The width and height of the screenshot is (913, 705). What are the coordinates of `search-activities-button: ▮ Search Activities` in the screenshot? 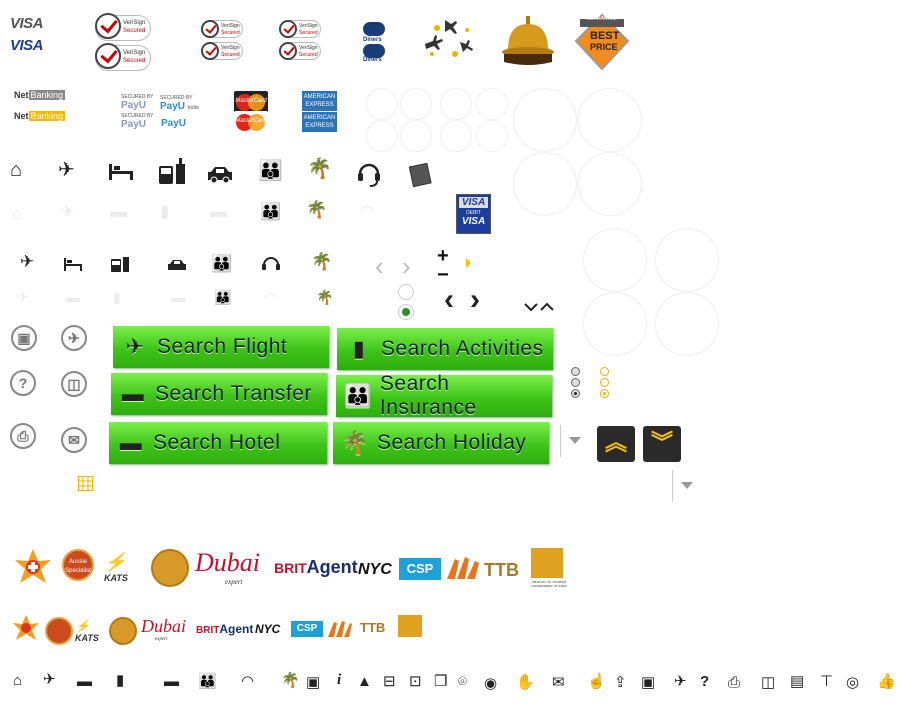 It's located at (445, 349).